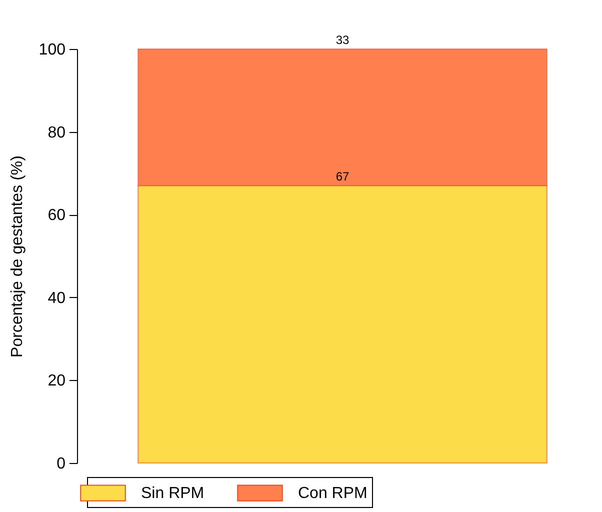 Image resolution: width=602 pixels, height=512 pixels. Describe the element at coordinates (343, 40) in the screenshot. I see `data-label: 33` at that location.